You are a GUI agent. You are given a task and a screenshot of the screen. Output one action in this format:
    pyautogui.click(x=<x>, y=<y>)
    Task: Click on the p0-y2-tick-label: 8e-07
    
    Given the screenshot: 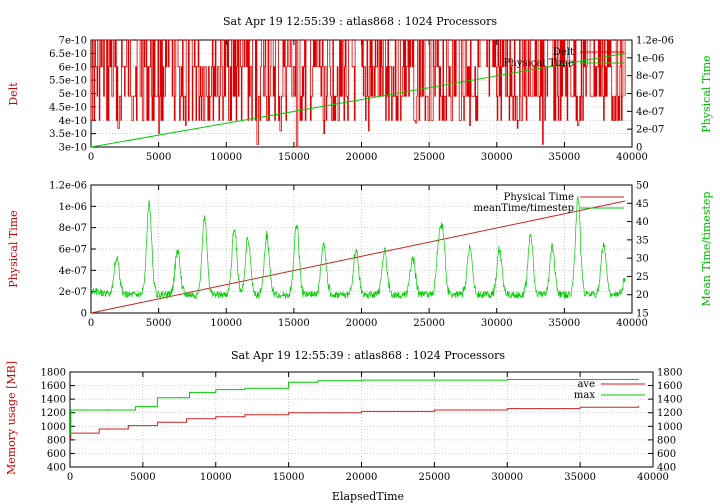 What is the action you would take?
    pyautogui.click(x=650, y=76)
    